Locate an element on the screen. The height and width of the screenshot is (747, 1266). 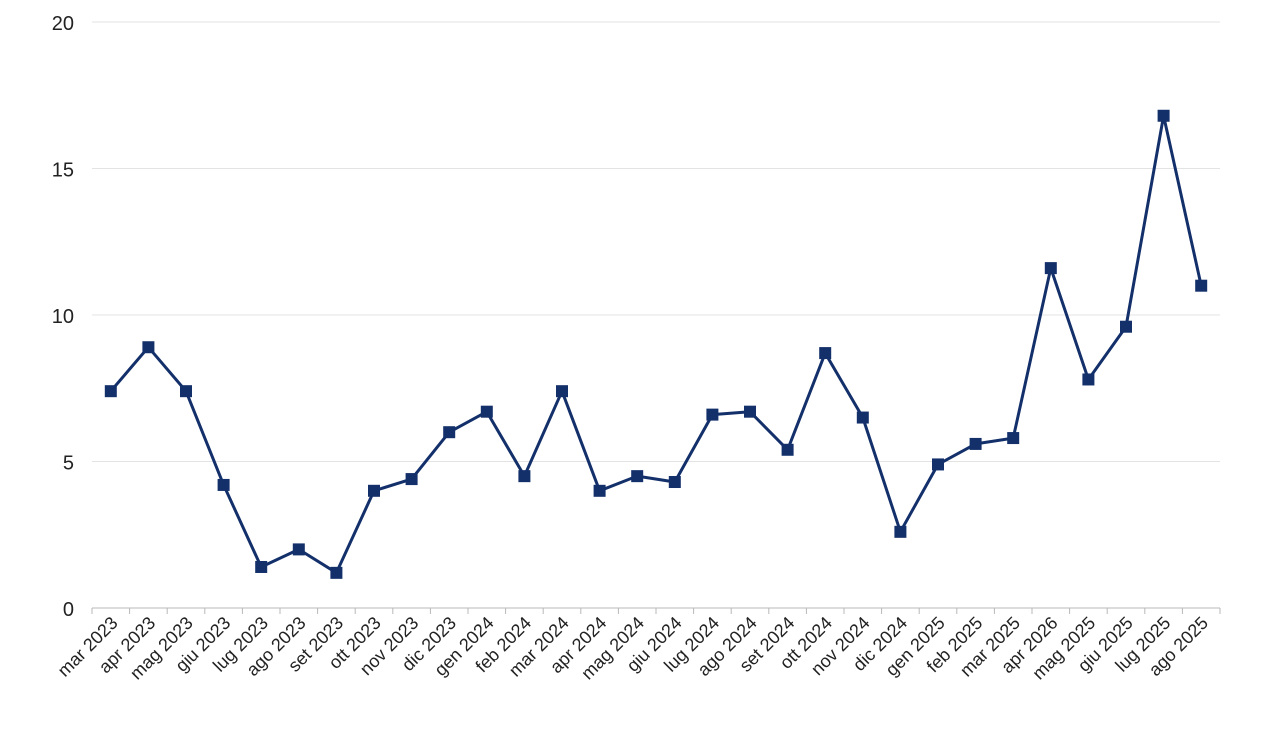
y-tick-labels: 0 5 10 15 20 is located at coordinates (63, 317).